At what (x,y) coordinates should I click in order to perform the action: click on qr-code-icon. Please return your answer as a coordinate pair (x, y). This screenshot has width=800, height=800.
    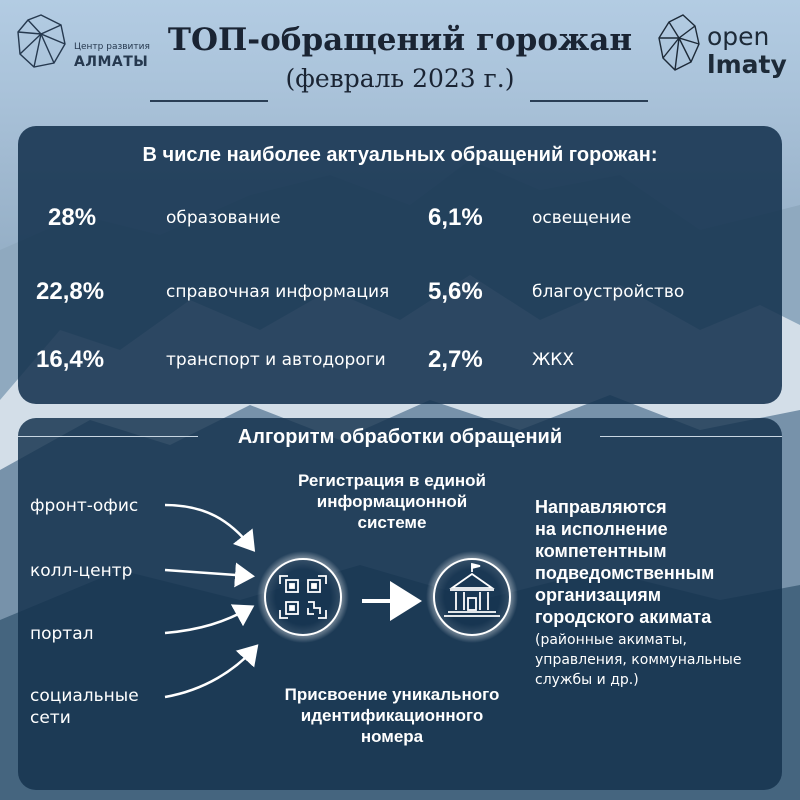
    Looking at the image, I should click on (303, 597).